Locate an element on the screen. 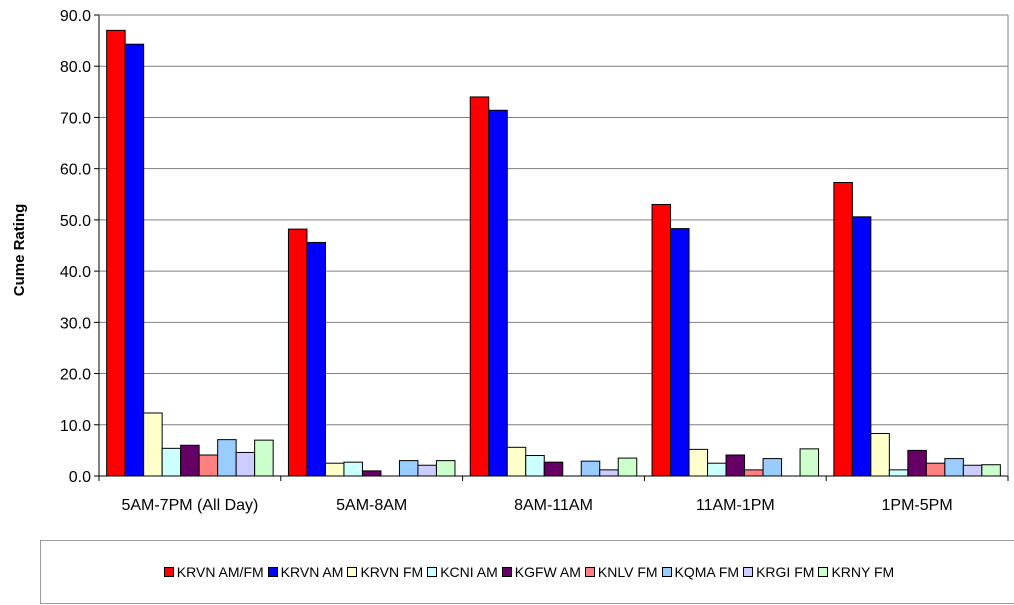  y-tick-label: 20.0 is located at coordinates (75, 375).